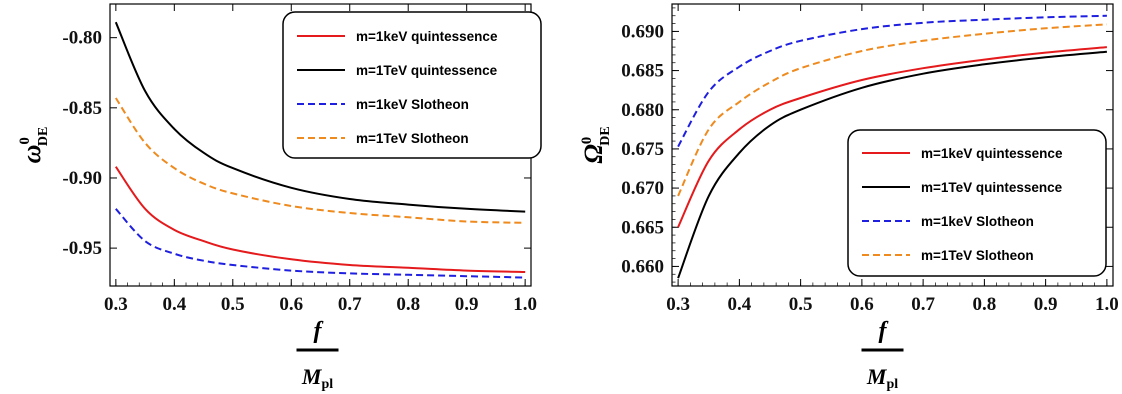 The image size is (1122, 394). Describe the element at coordinates (593, 153) in the screenshot. I see `y-label-base: Ω` at that location.